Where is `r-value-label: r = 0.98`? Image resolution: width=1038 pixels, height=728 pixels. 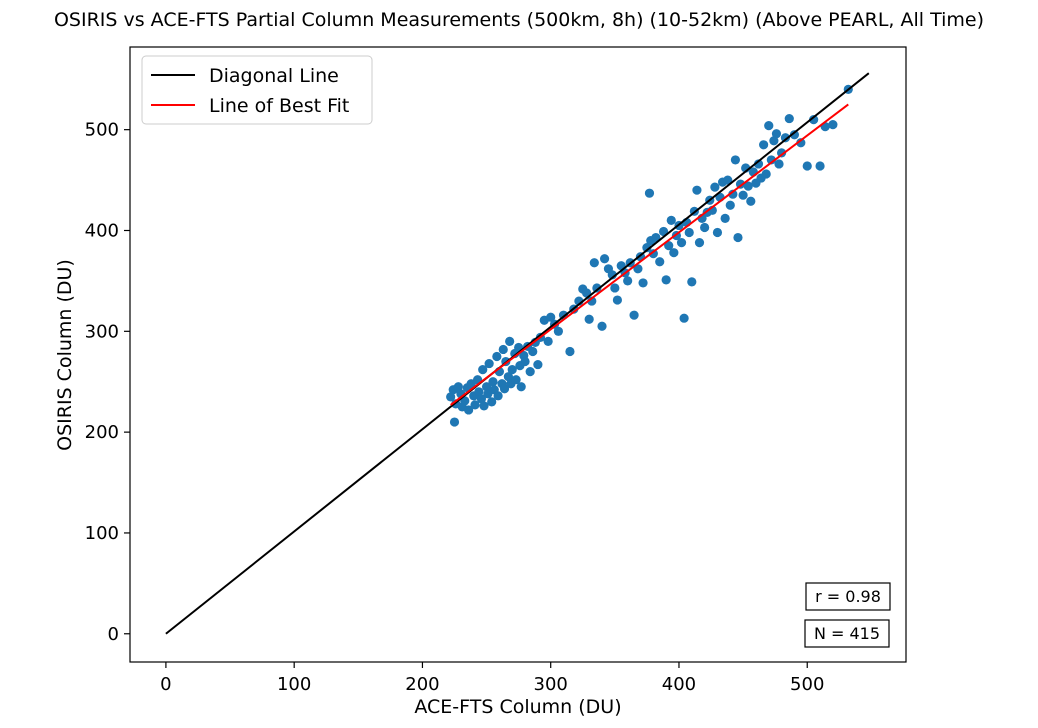 r-value-label: r = 0.98 is located at coordinates (848, 596).